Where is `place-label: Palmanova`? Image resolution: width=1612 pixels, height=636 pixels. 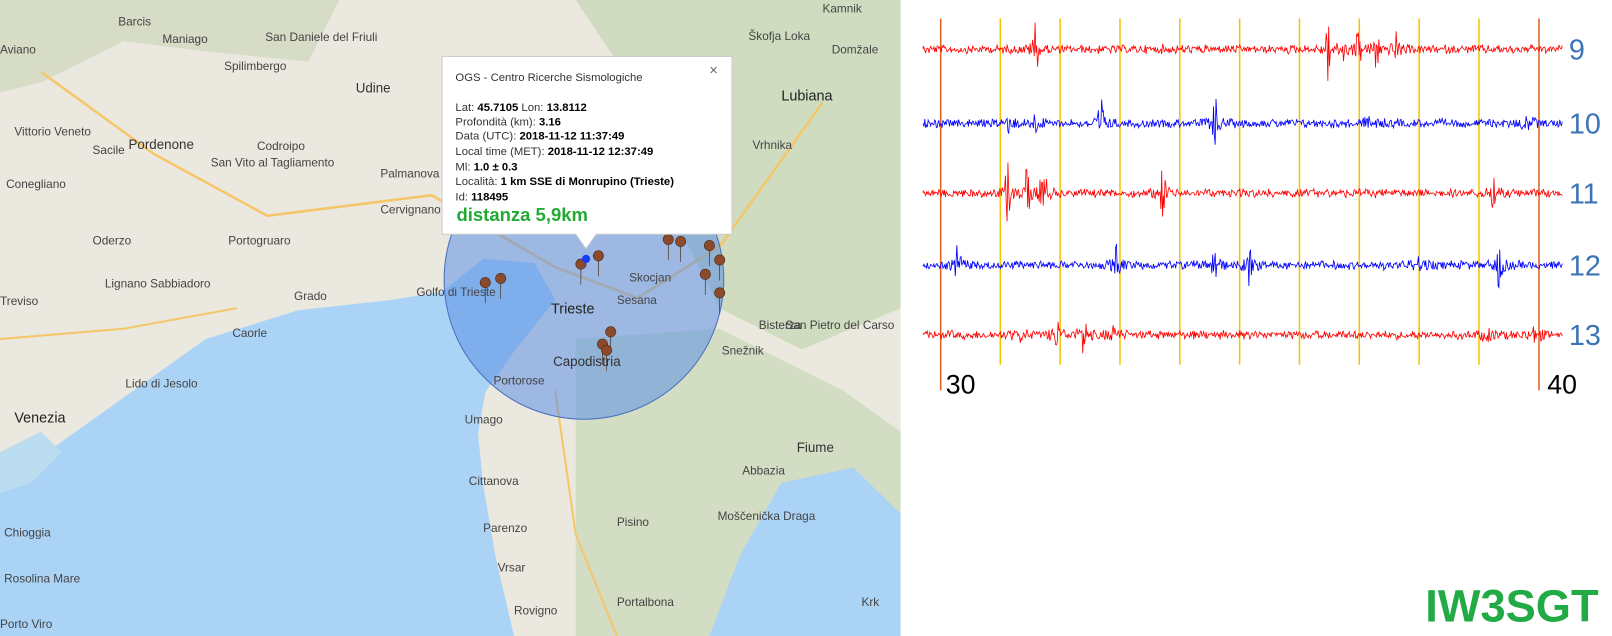
place-label: Palmanova is located at coordinates (409, 174).